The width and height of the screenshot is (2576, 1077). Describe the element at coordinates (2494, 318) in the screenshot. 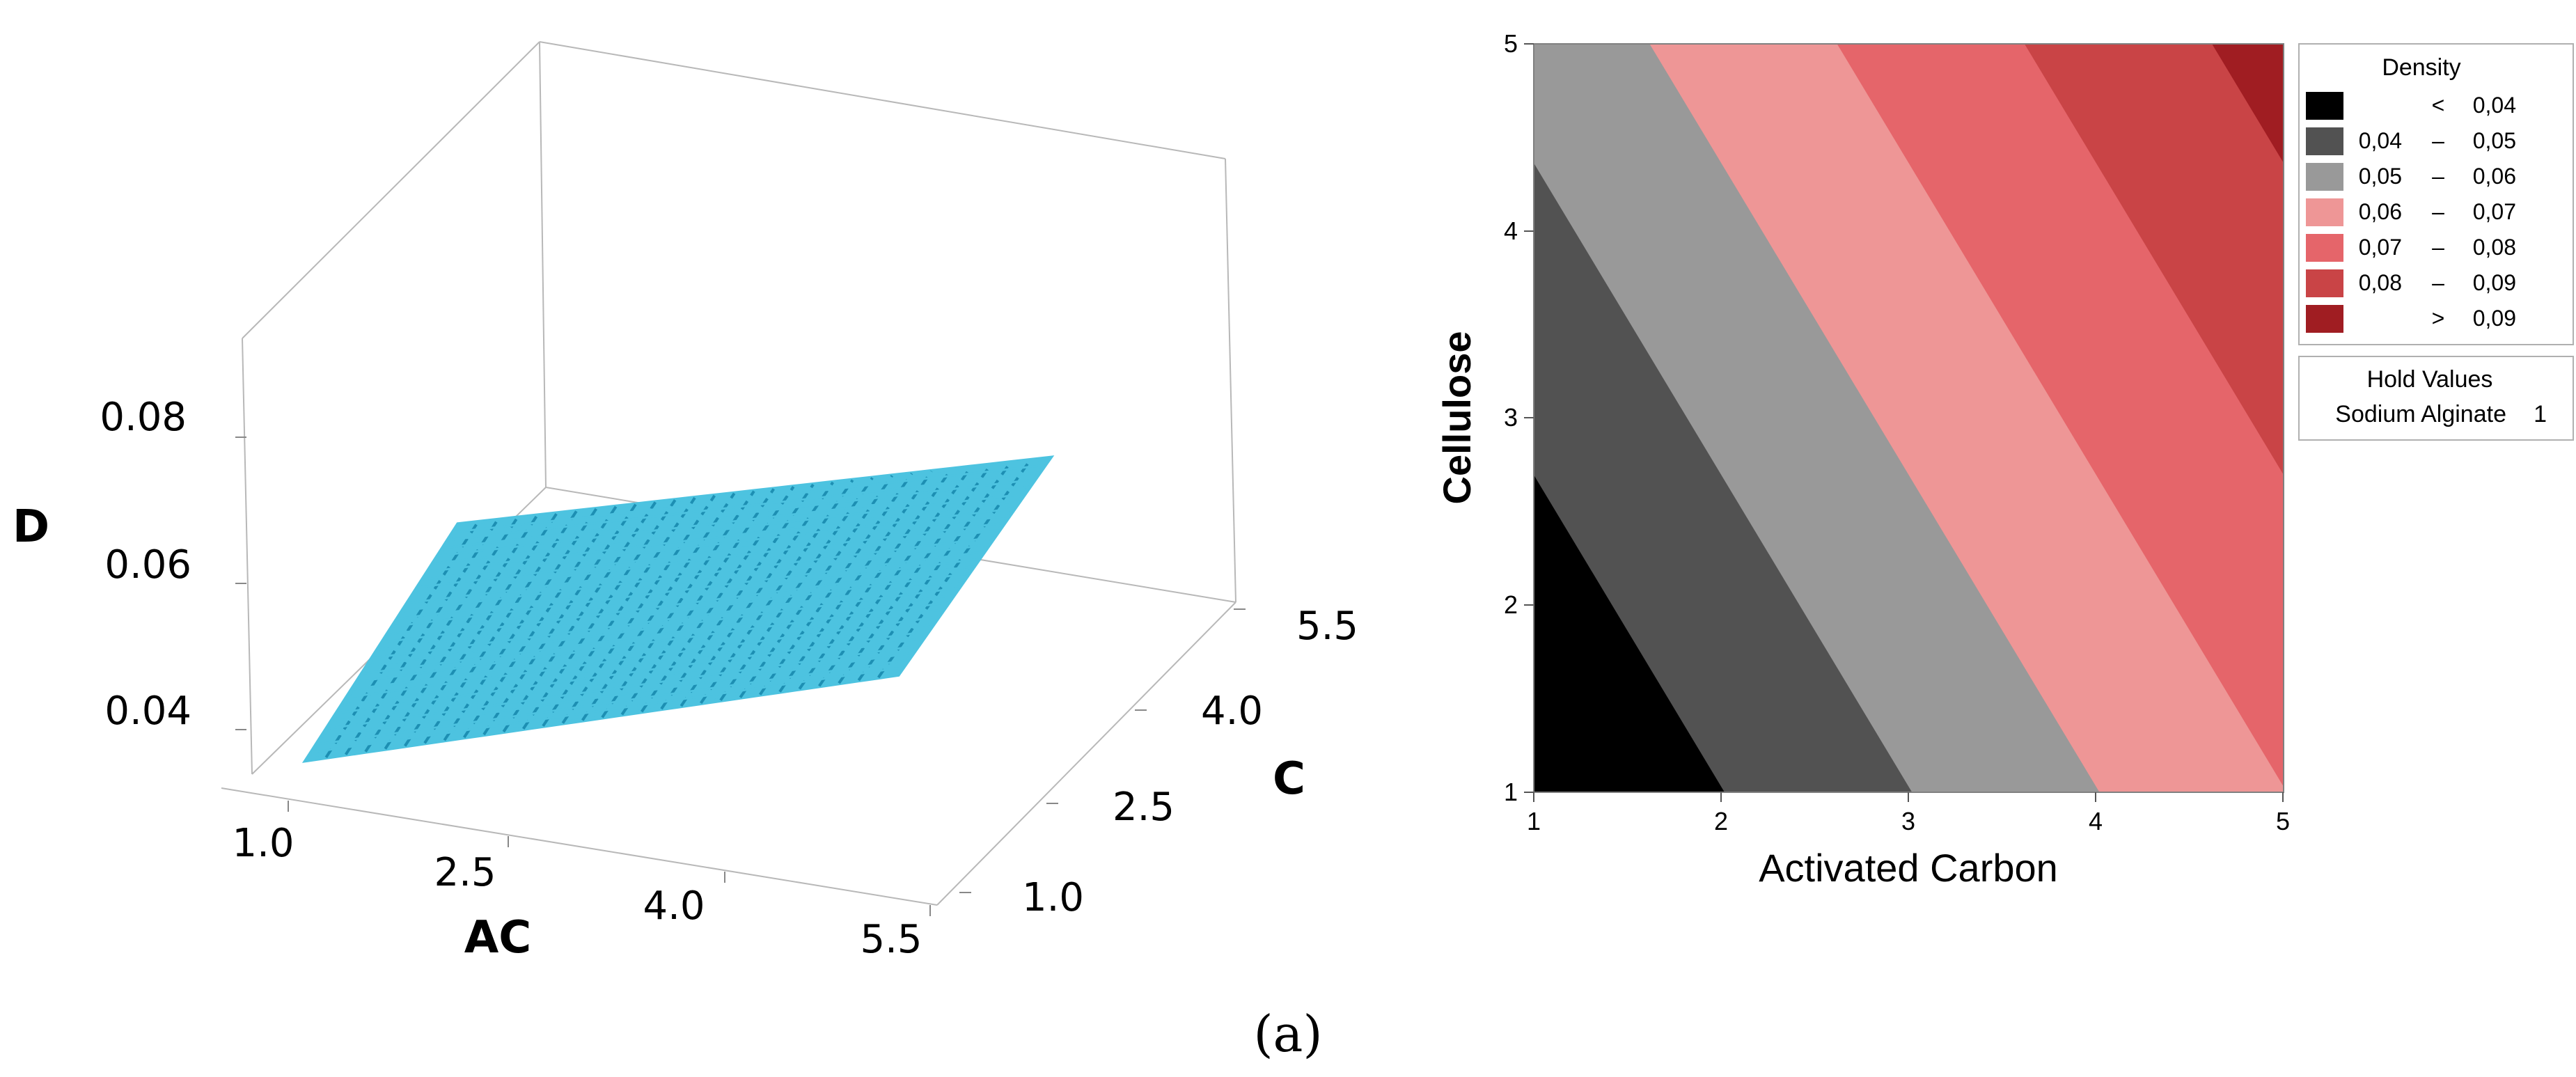

I see `legend-high: 0,09` at that location.